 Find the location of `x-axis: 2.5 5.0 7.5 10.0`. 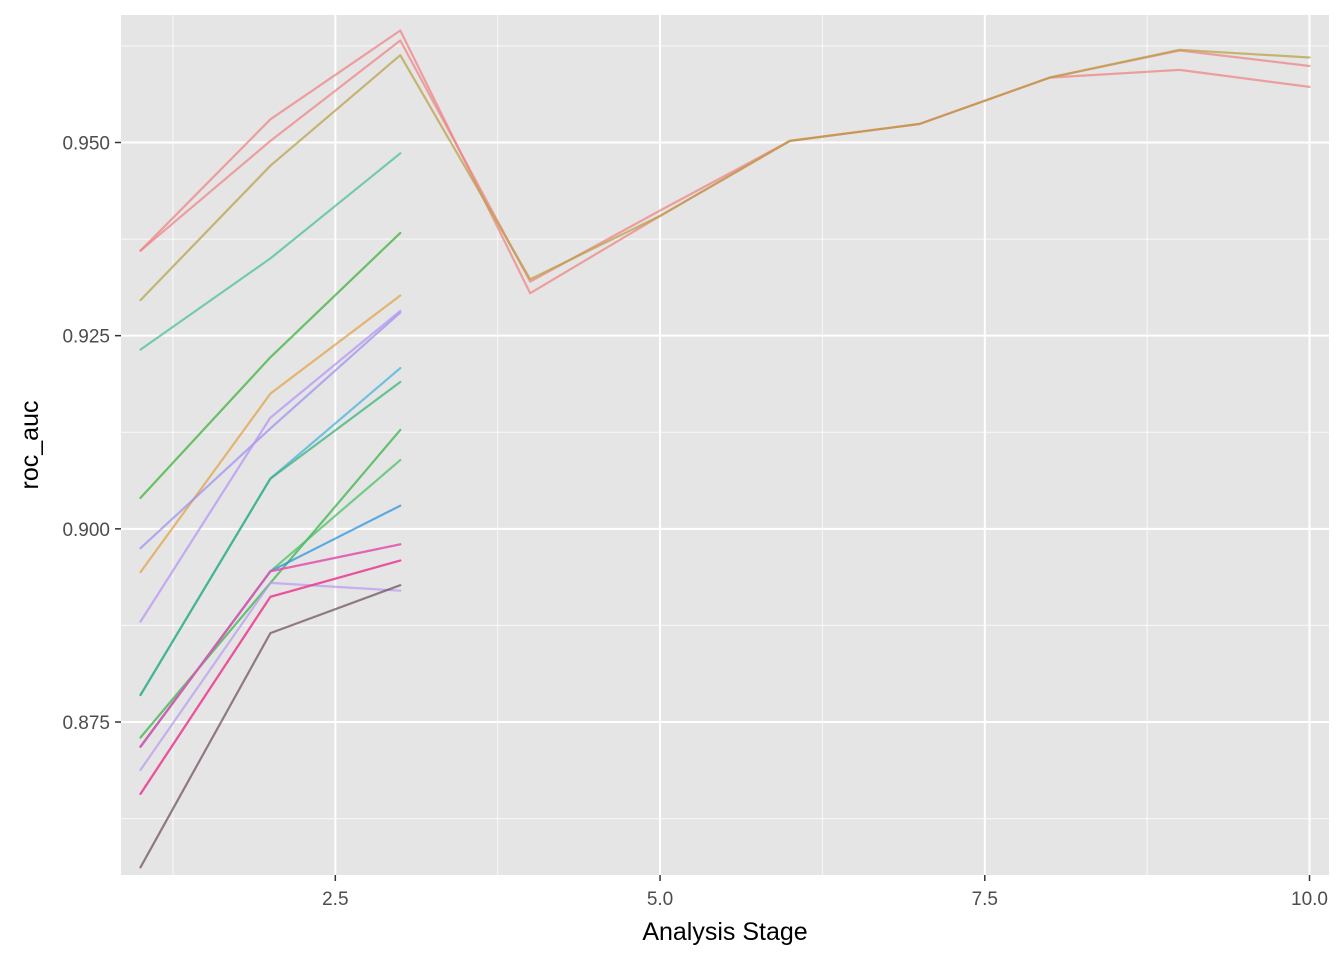

x-axis: 2.5 5.0 7.5 10.0 is located at coordinates (825, 892).